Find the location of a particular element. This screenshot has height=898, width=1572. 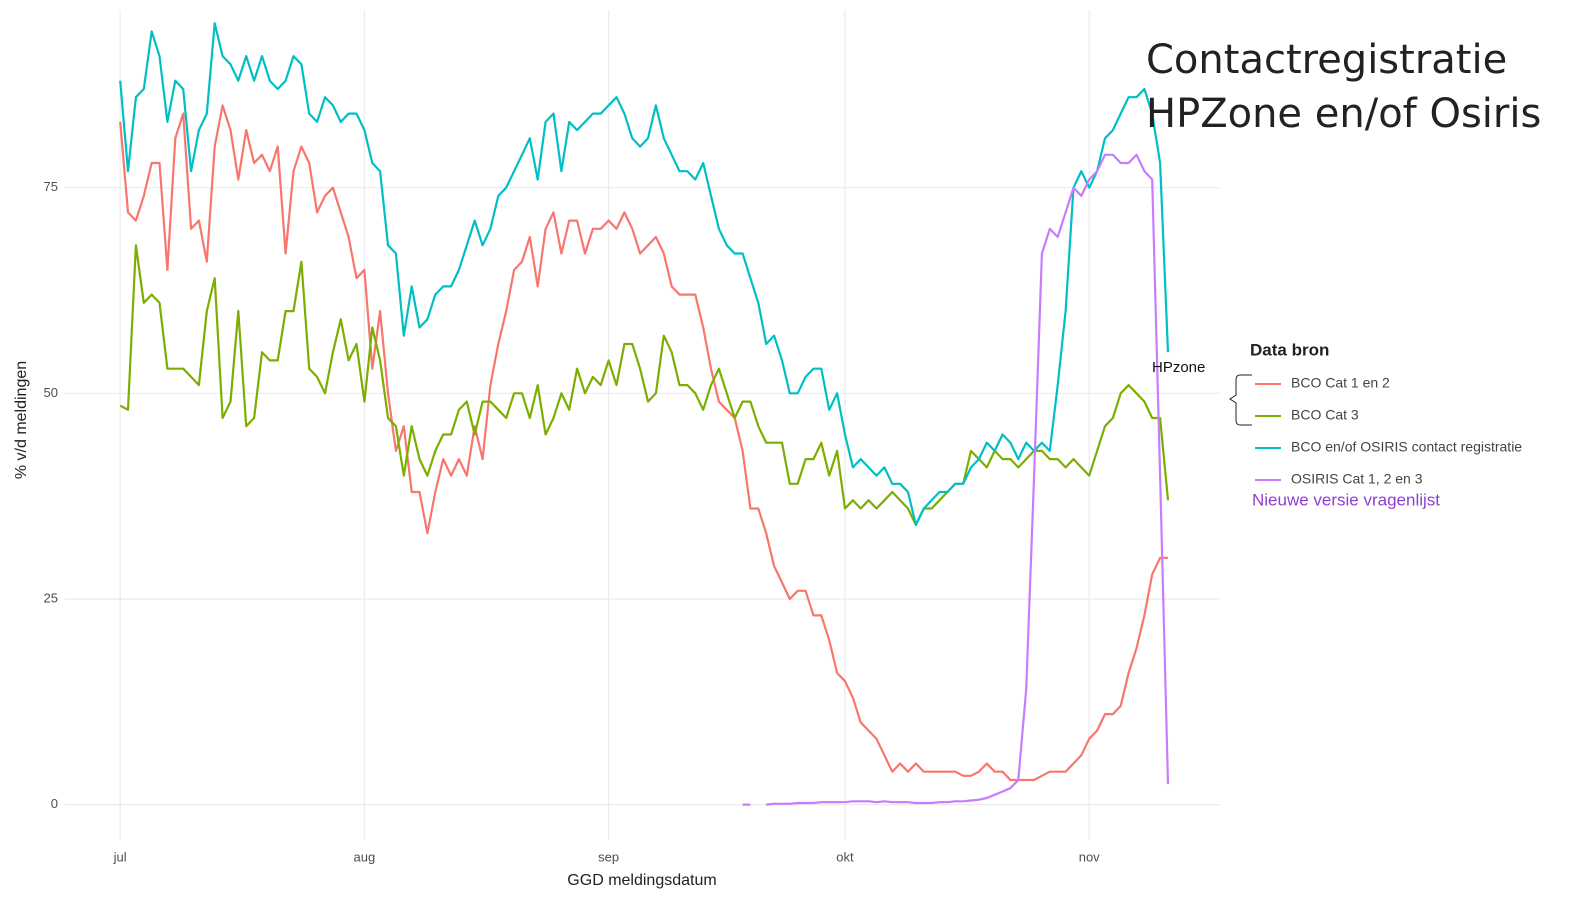

y-tick-label: 25 is located at coordinates (51, 597).